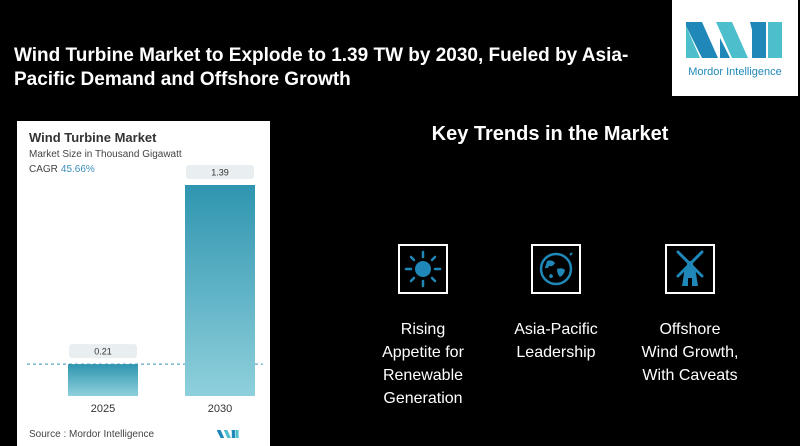 The height and width of the screenshot is (446, 800). I want to click on trend-label-line: Rising, so click(423, 329).